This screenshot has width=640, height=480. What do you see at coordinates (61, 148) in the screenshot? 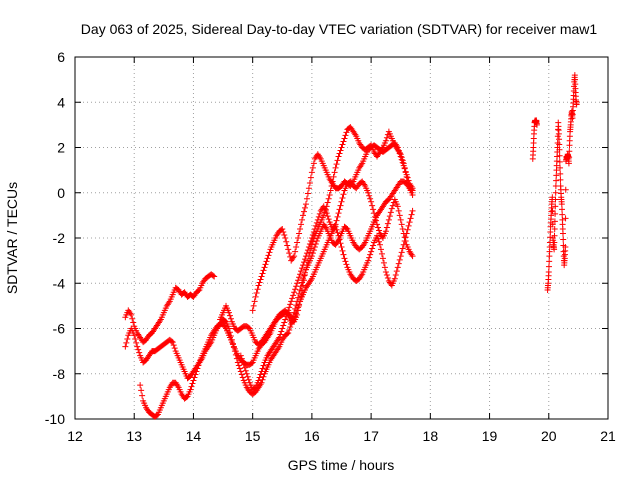
I see `y-tick-label: 2` at bounding box center [61, 148].